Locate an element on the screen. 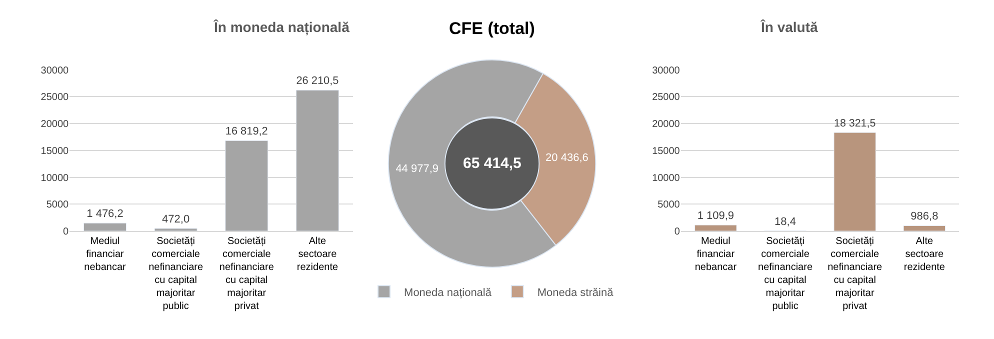 The height and width of the screenshot is (339, 994). data-label: 20 436,6 is located at coordinates (567, 158).